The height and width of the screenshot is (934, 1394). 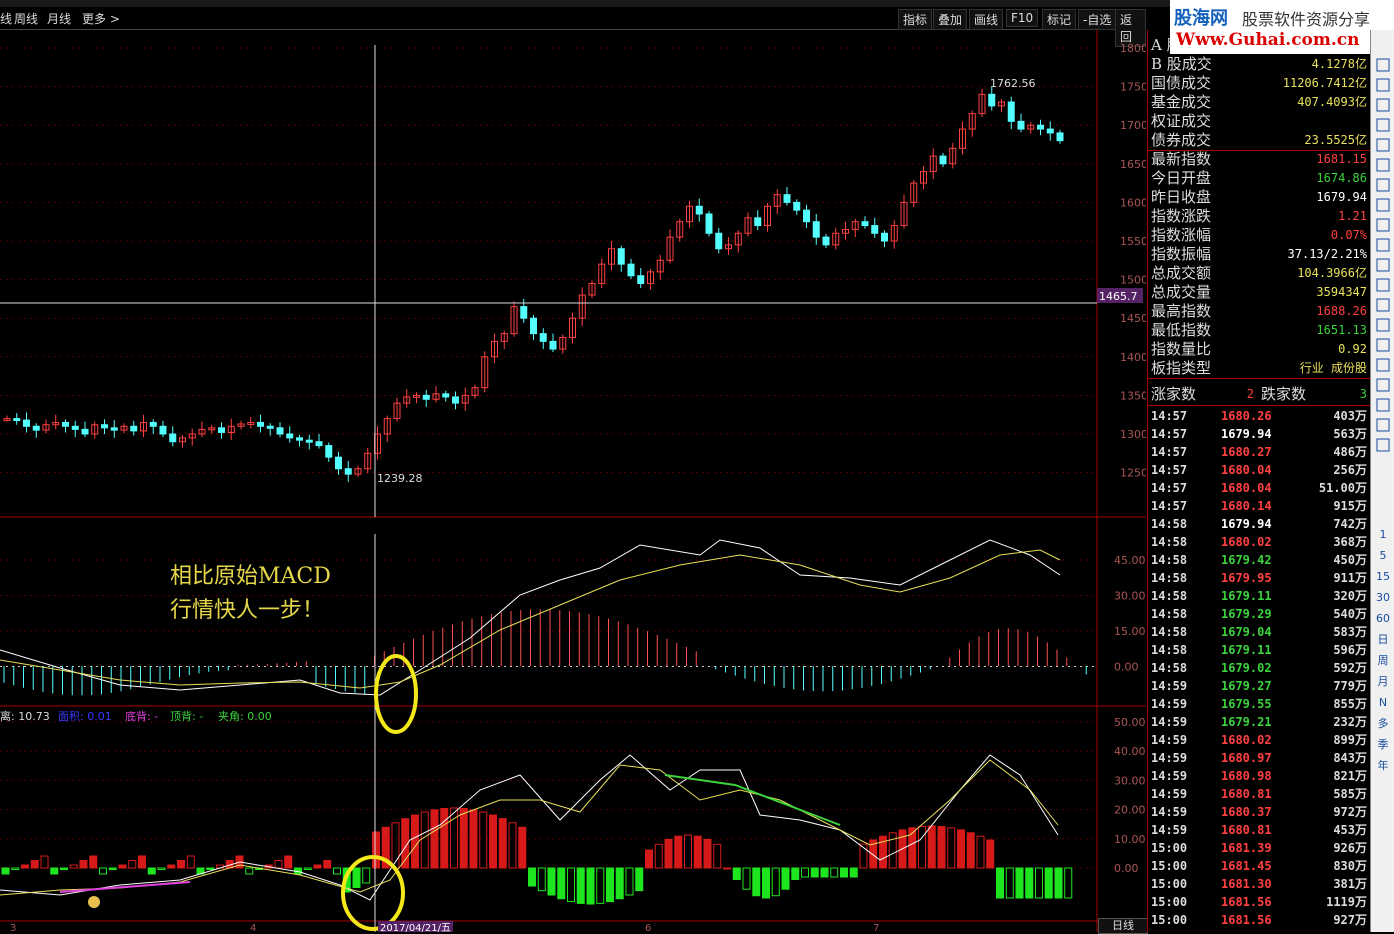 What do you see at coordinates (1174, 394) in the screenshot?
I see `up-count-label: 涨家数` at bounding box center [1174, 394].